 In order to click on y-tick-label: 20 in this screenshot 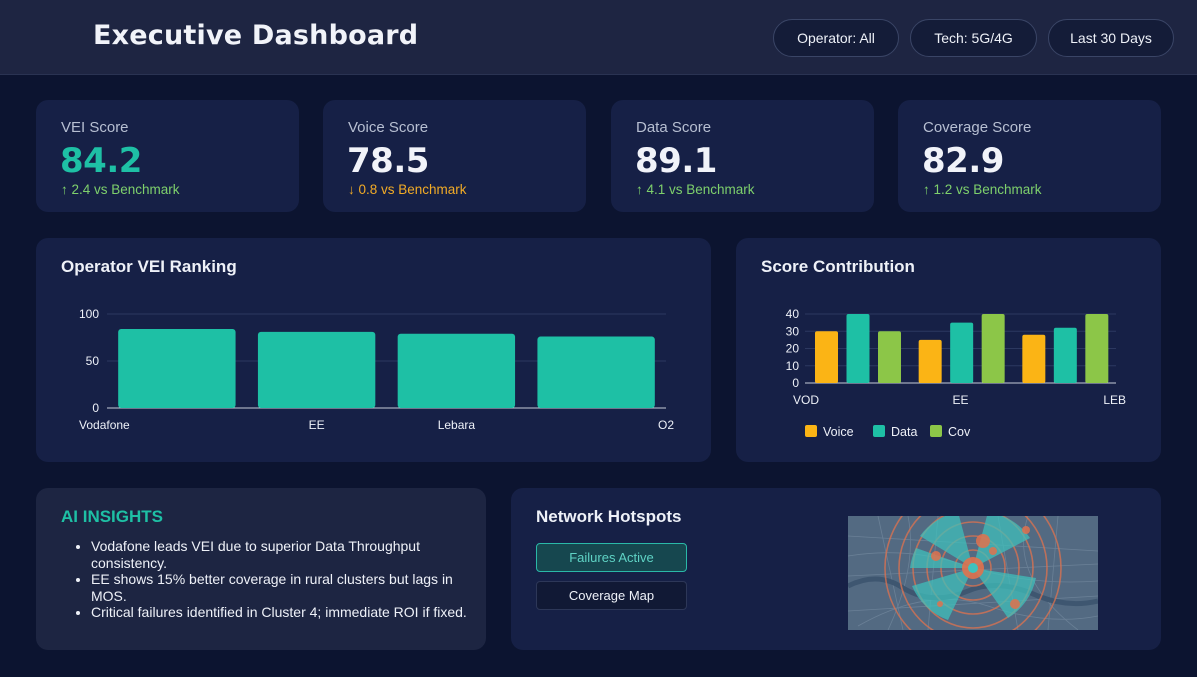, I will do `click(793, 349)`.